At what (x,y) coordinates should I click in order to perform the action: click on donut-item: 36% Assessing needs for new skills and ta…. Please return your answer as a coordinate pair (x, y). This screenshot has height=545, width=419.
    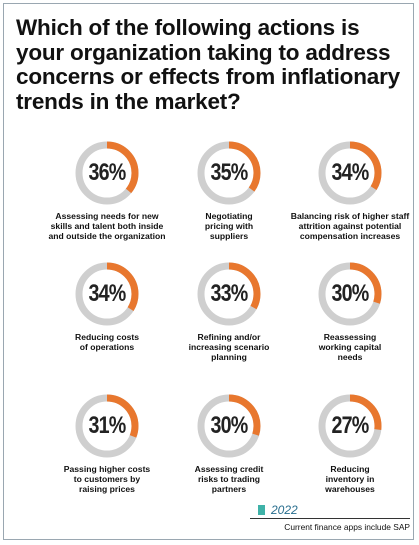
    Looking at the image, I should click on (107, 204).